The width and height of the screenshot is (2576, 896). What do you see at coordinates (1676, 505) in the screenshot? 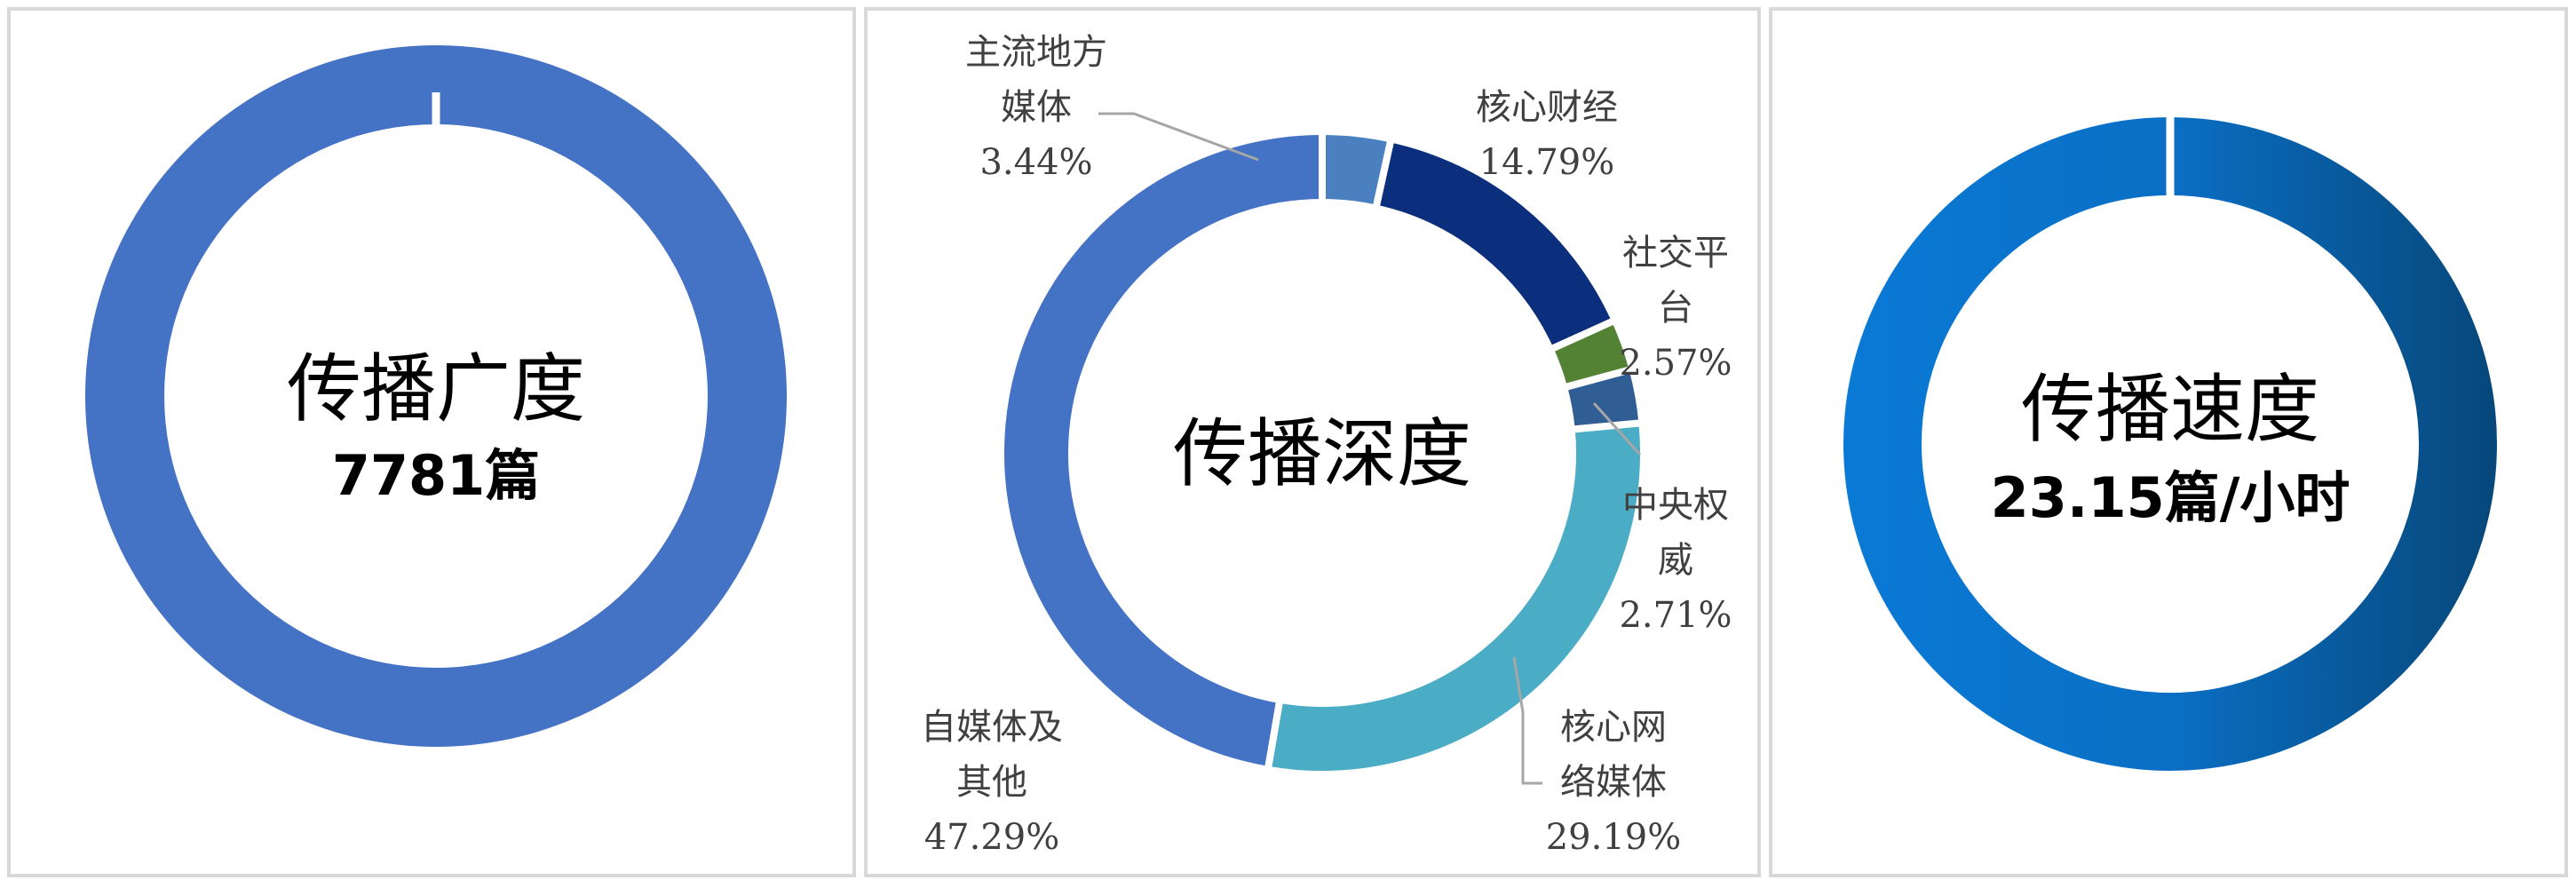
I see `depth-slice-category-label: 中央权` at bounding box center [1676, 505].